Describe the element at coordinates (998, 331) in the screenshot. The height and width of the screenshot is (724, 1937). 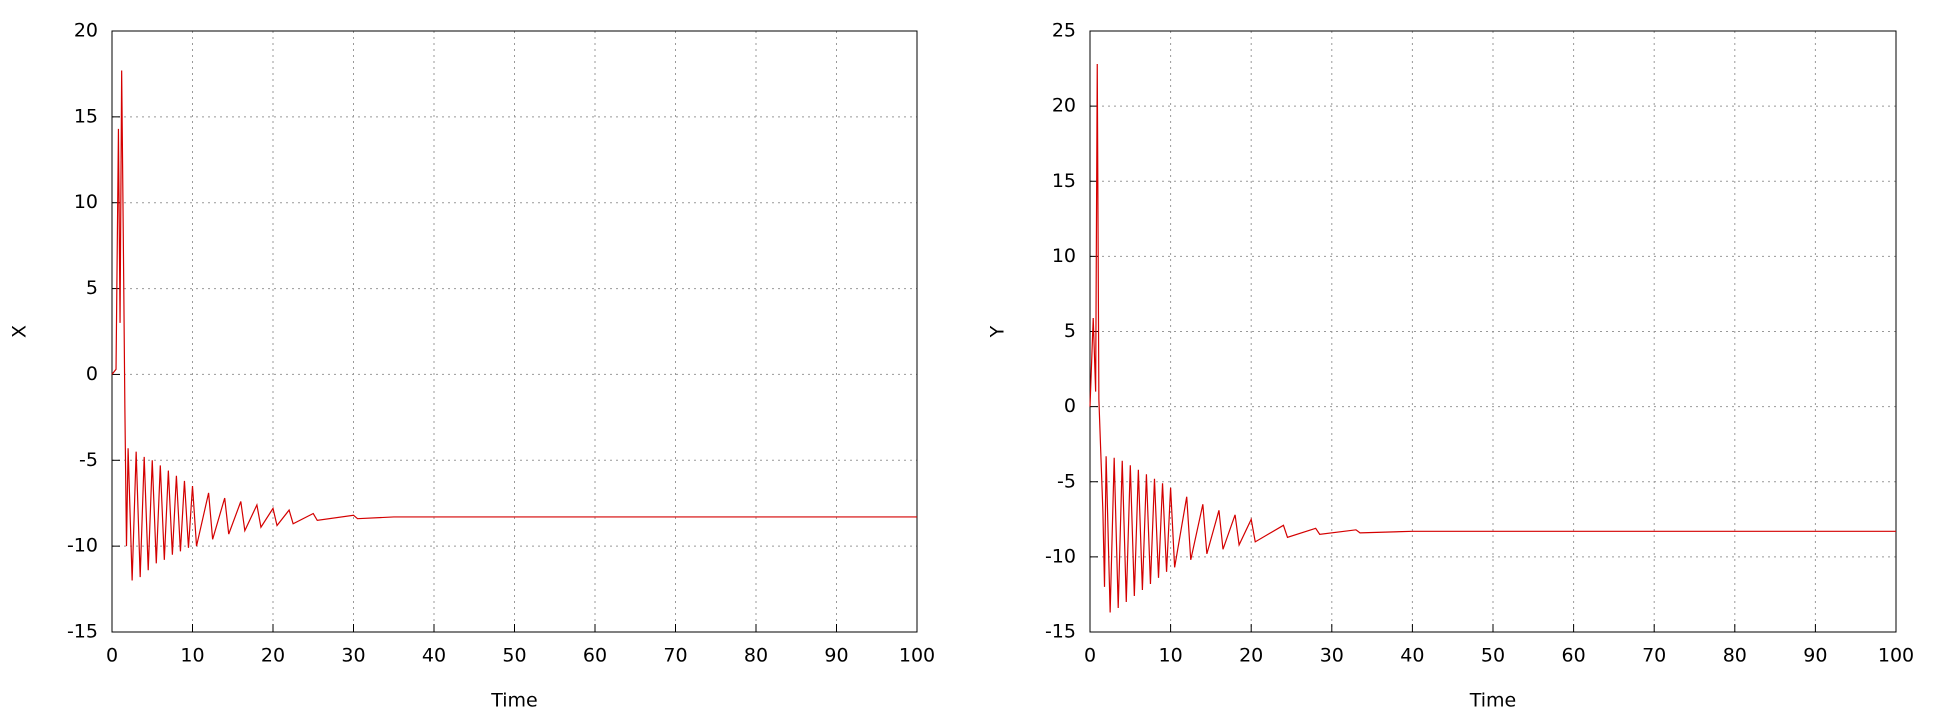
I see `y-axis-label: Y` at that location.